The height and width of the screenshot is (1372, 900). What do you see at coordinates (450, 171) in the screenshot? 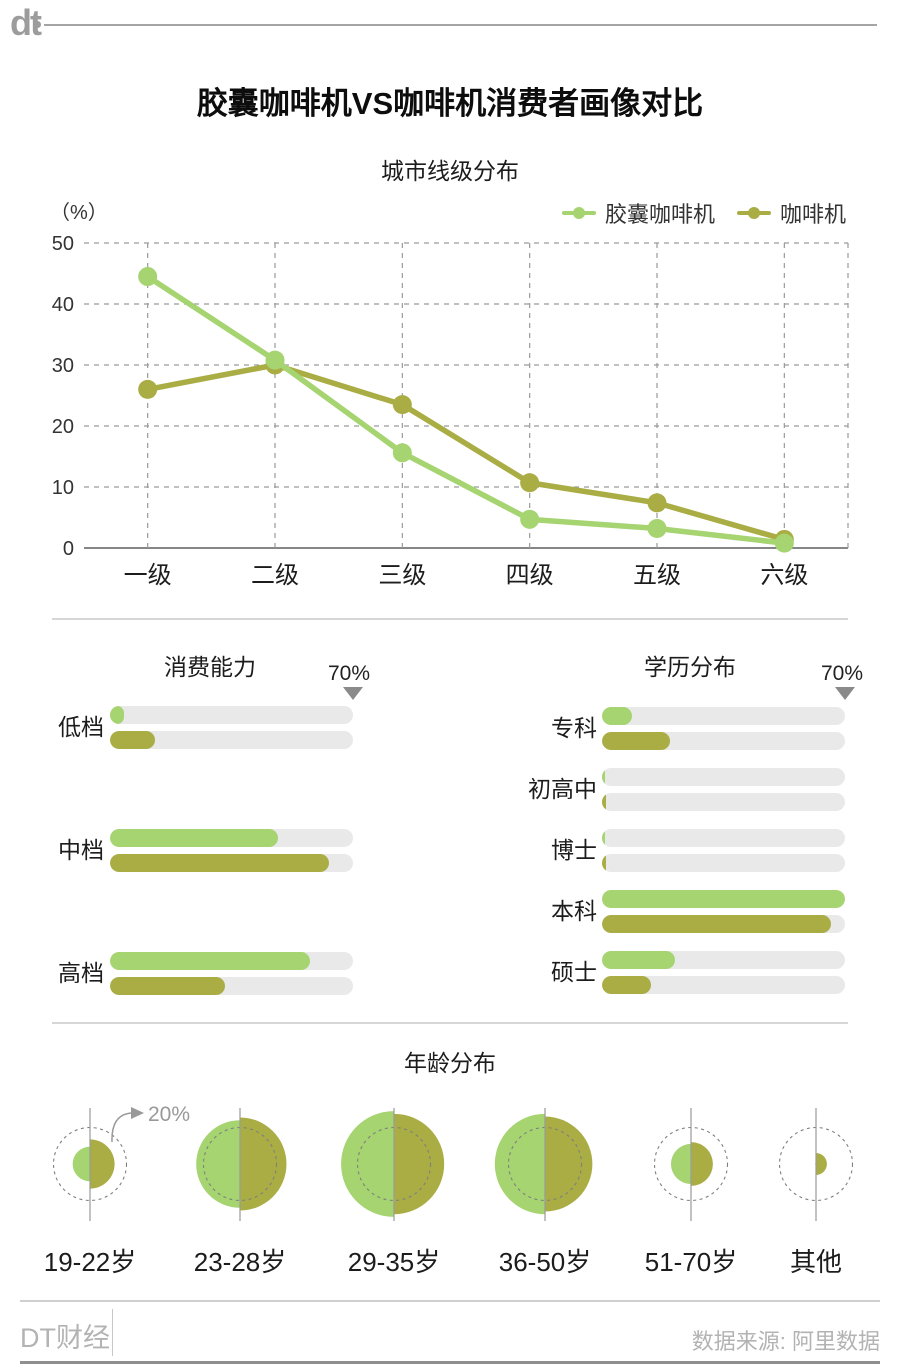
I see `line-chart-title: 城市线级分布` at bounding box center [450, 171].